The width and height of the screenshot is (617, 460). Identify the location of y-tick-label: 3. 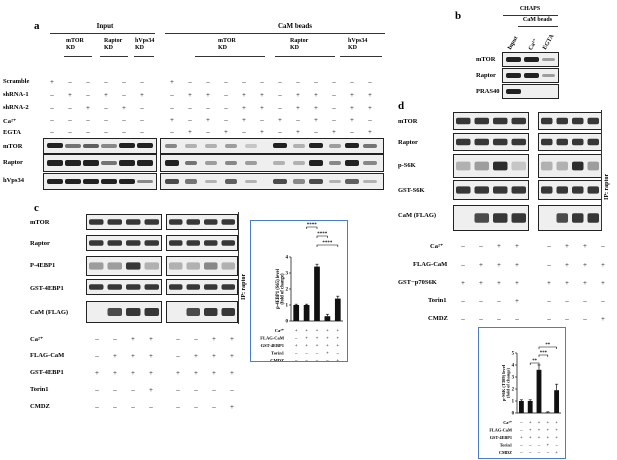
(287, 274).